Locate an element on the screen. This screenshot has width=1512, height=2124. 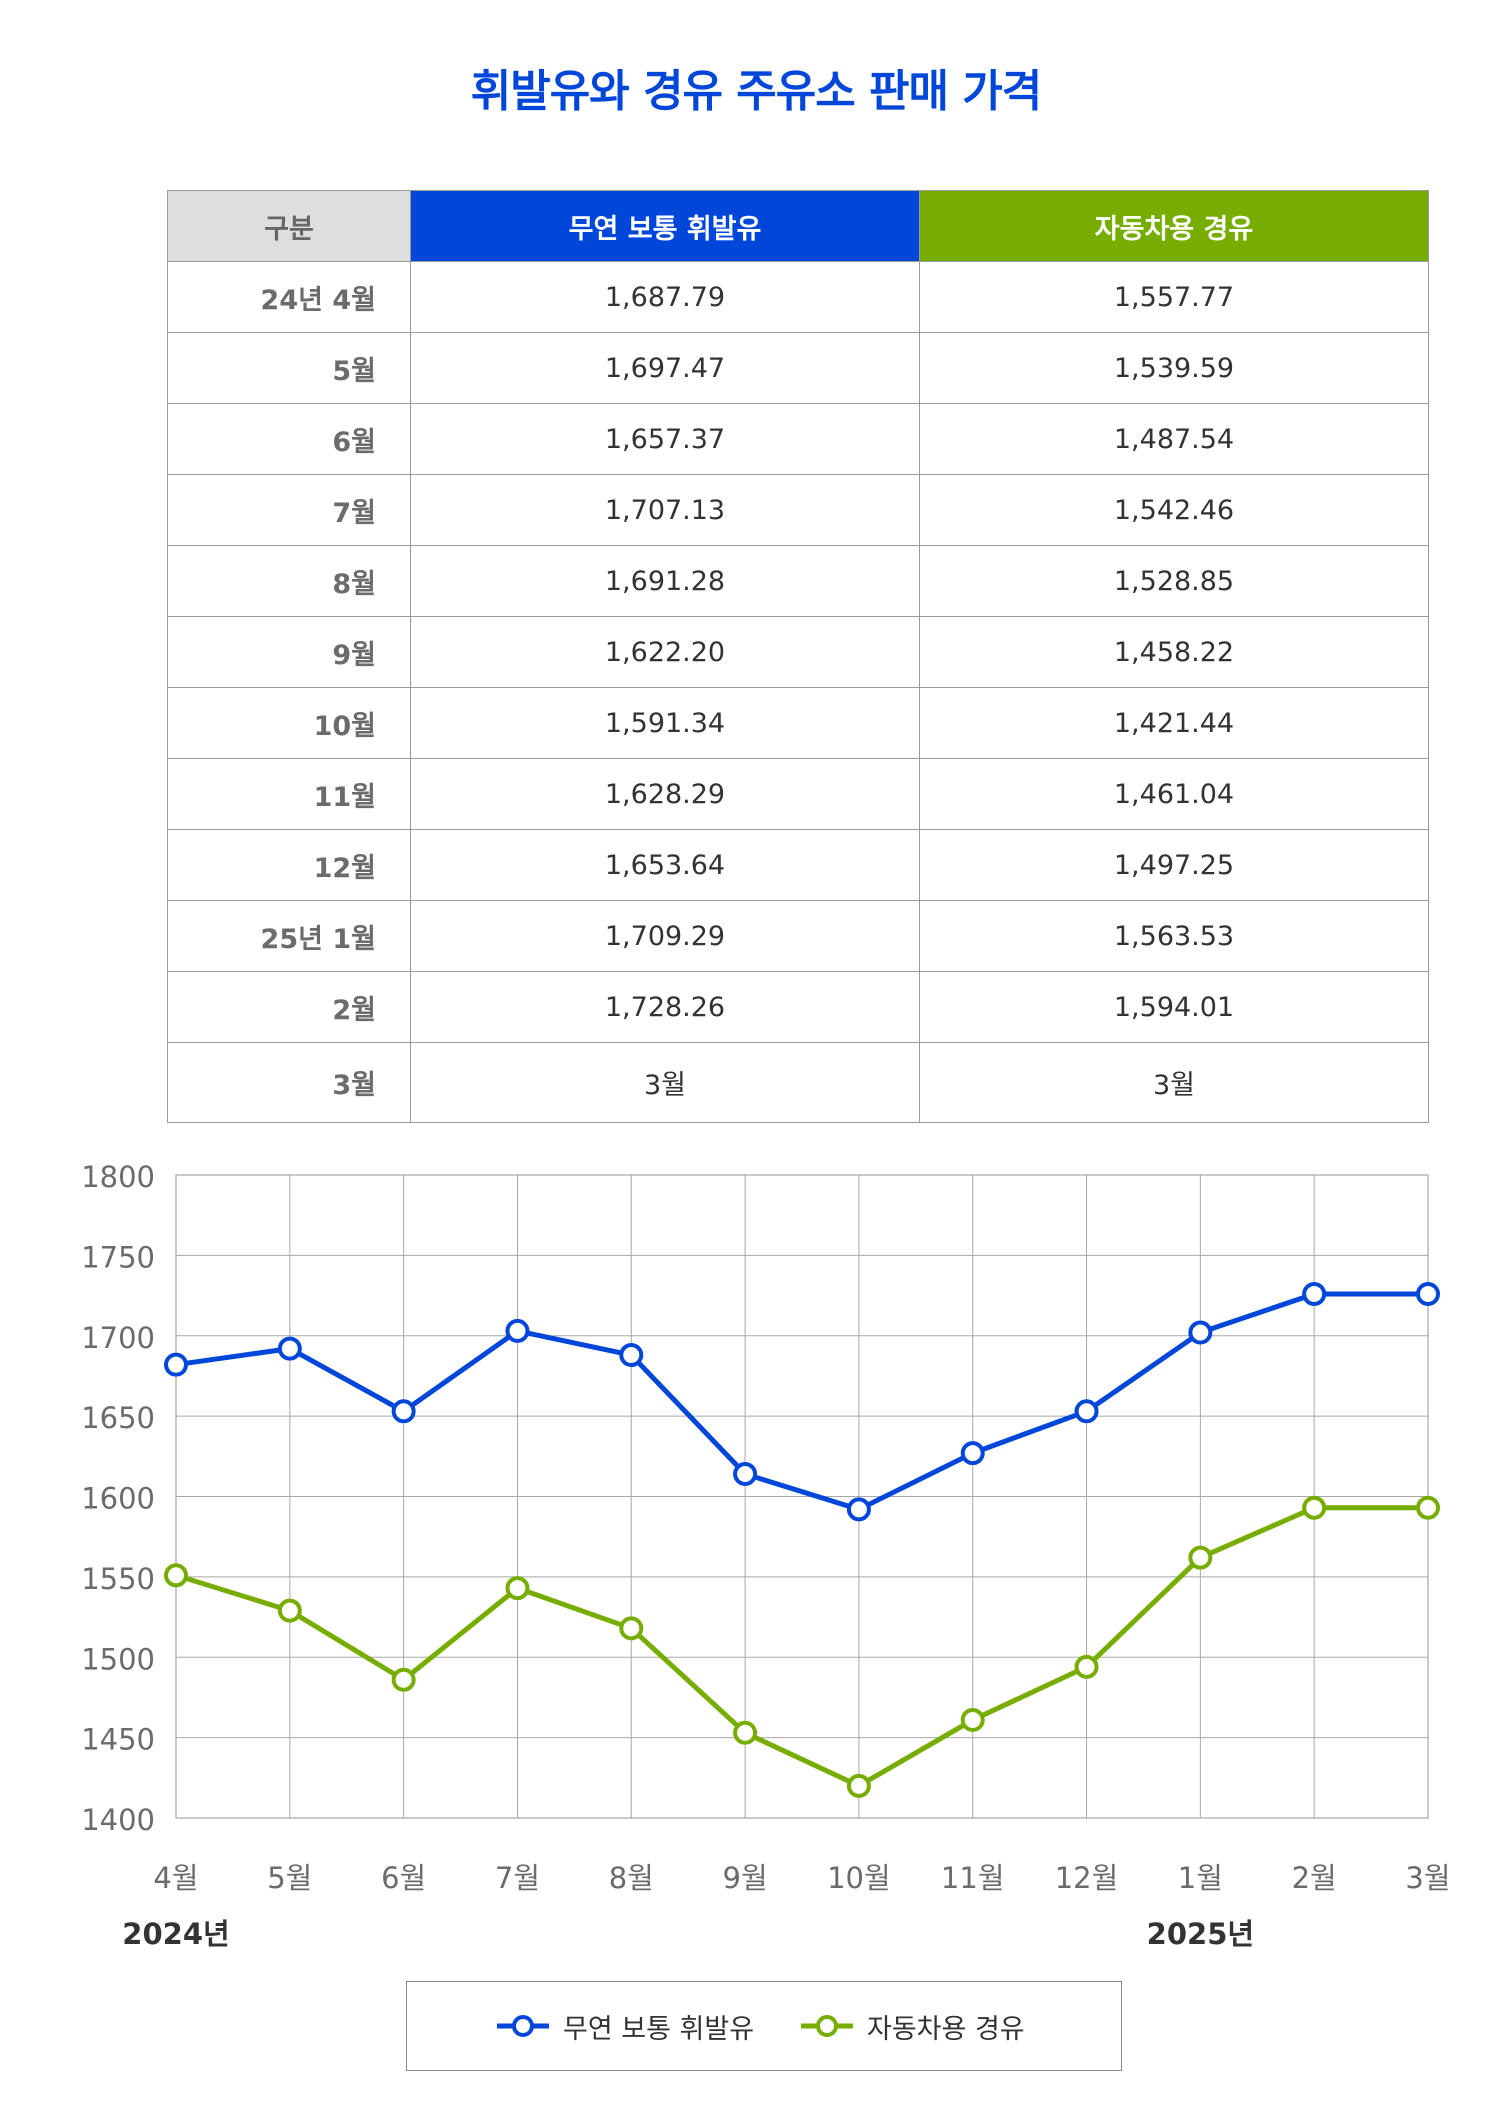
table-row: 10월 1,591.34 1,421.44 is located at coordinates (798, 723).